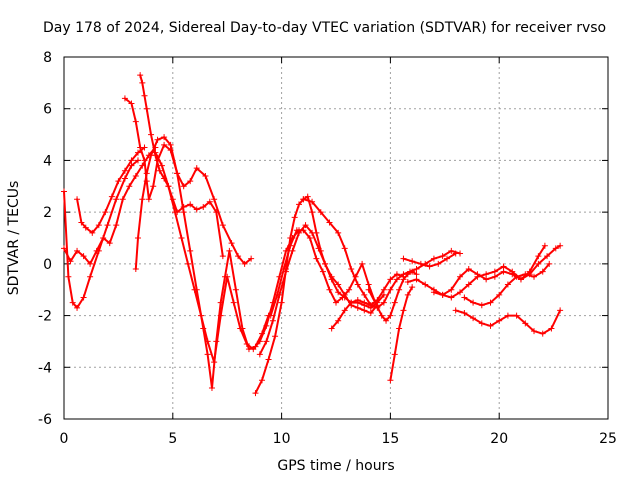  Describe the element at coordinates (499, 439) in the screenshot. I see `x-tick-label: 20` at that location.